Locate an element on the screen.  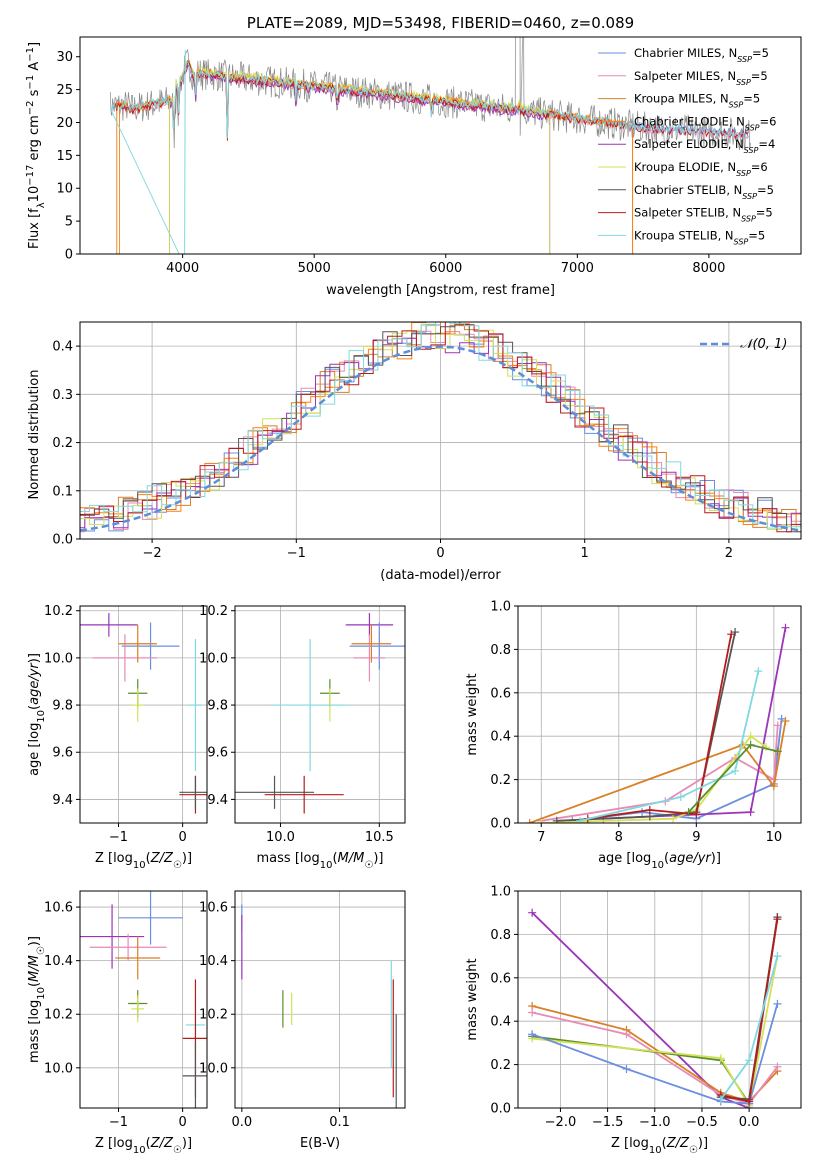
label-part: Z/Z is located at coordinates (162, 1143).